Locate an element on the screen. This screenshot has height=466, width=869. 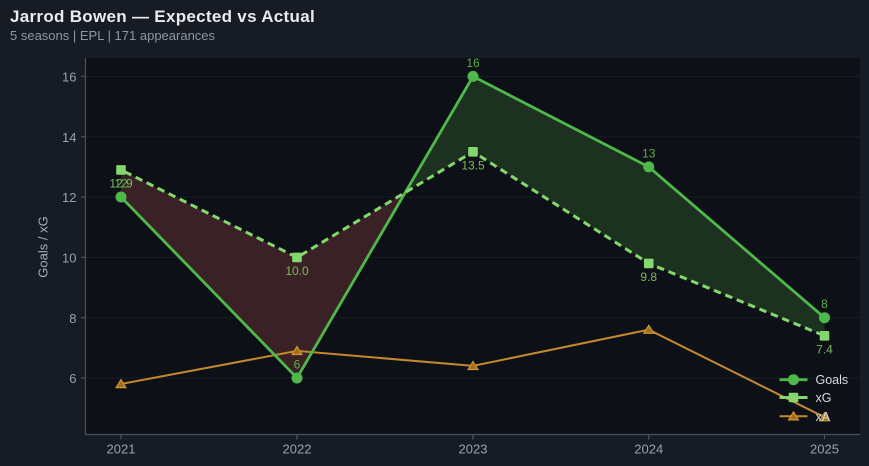
svg-text: 2025 is located at coordinates (824, 449).